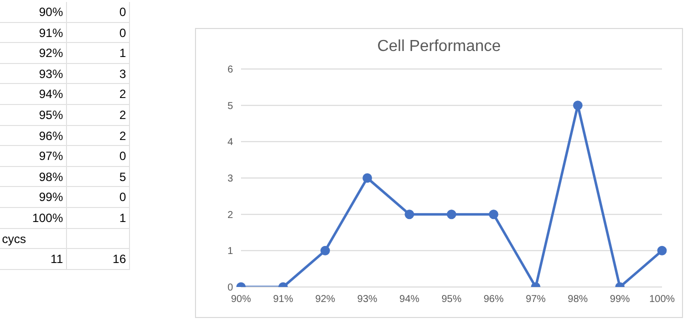 This screenshot has height=321, width=685. Describe the element at coordinates (50, 33) in the screenshot. I see `category-label: 91%` at that location.